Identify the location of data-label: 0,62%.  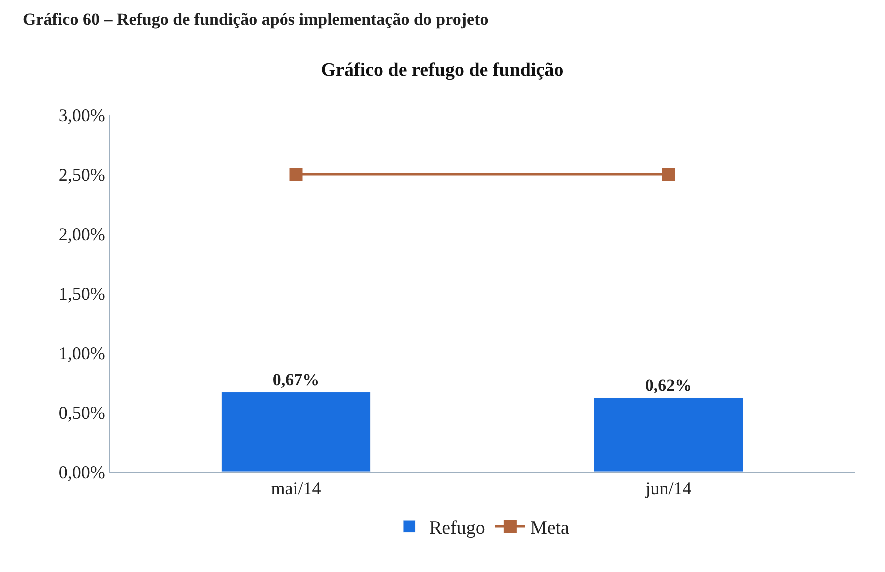
(668, 386).